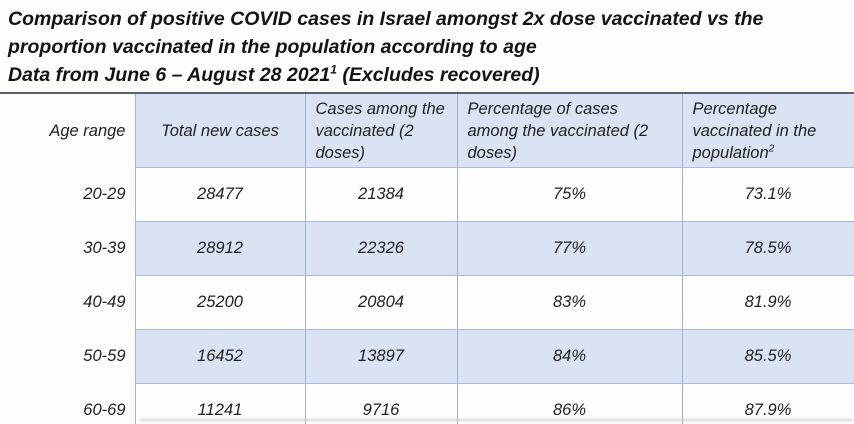  What do you see at coordinates (754, 130) in the screenshot?
I see `column-header-pct-vaccinated-text: Percentage vaccinated in the population` at bounding box center [754, 130].